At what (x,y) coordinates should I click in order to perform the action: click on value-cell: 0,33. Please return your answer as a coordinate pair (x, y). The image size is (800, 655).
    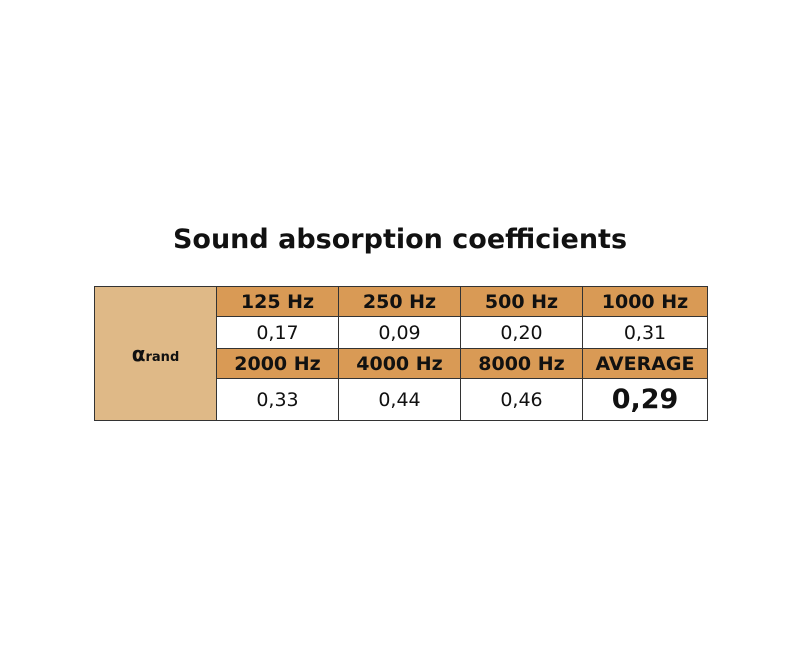
    Looking at the image, I should click on (277, 399).